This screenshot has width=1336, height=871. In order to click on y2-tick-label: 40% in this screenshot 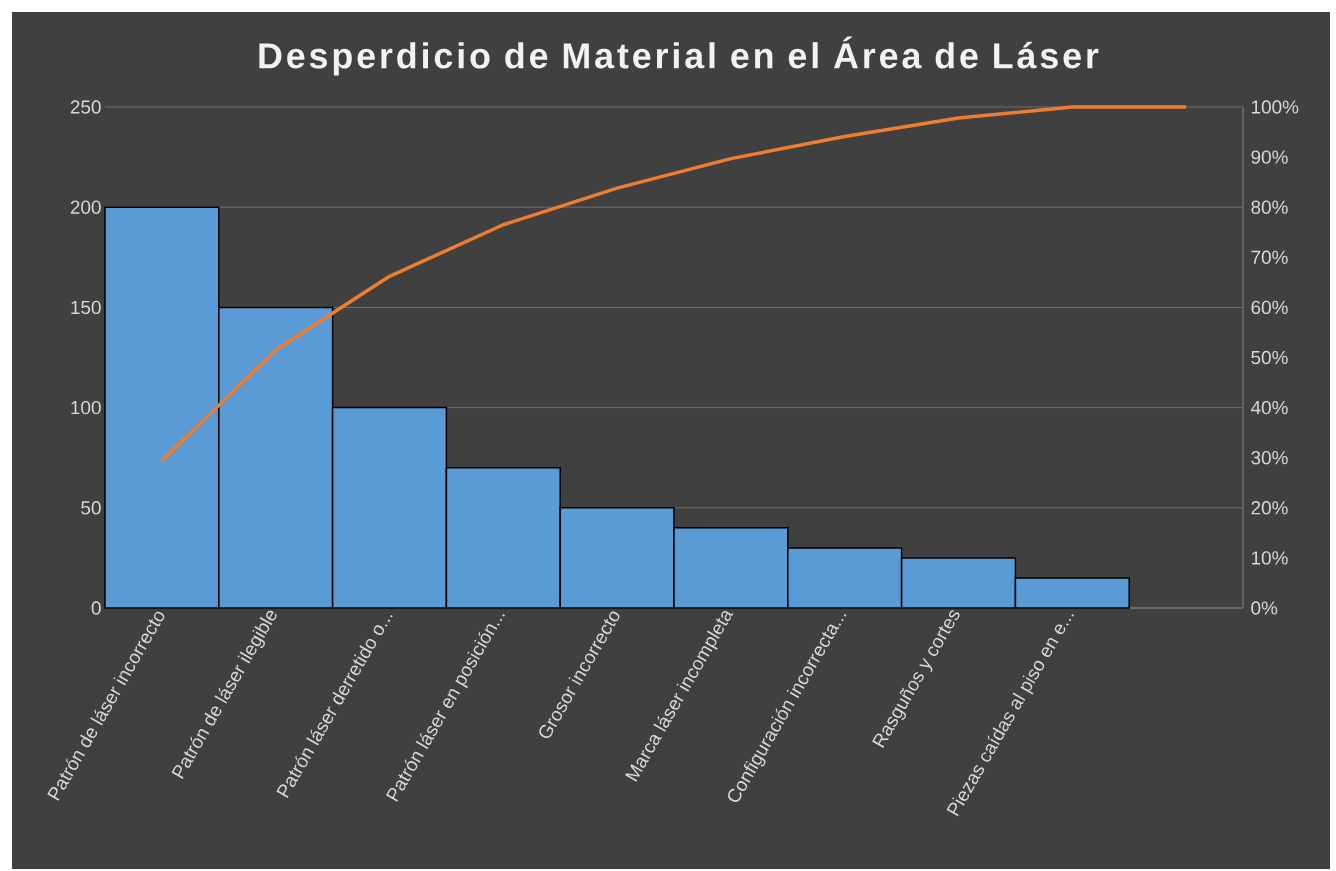, I will do `click(1269, 407)`.